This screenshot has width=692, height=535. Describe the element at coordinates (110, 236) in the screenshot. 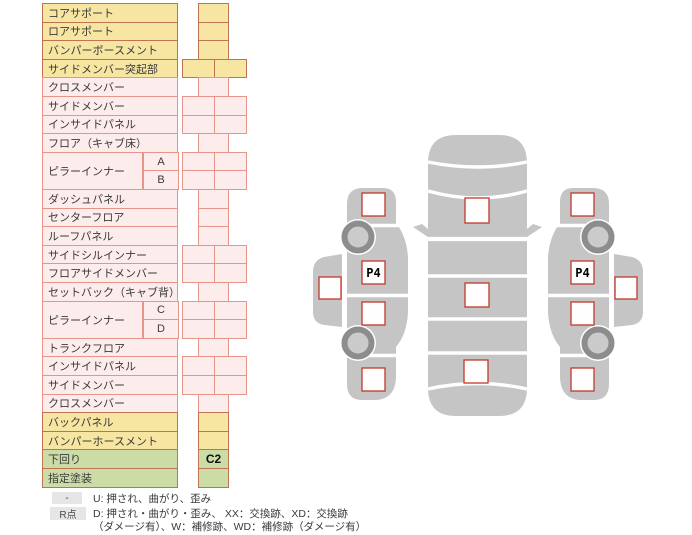

I see `part-label: ルーフパネル` at that location.